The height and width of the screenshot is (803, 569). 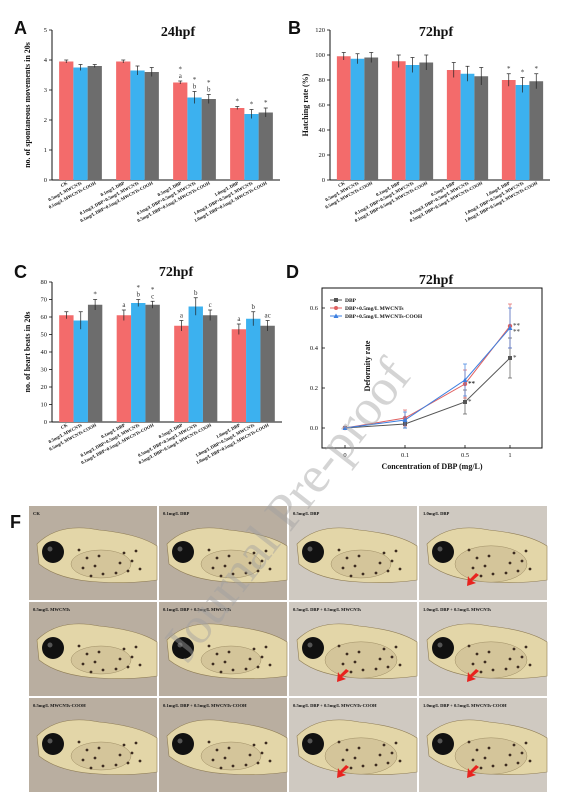 What do you see at coordinates (436, 280) in the screenshot?
I see `chart-title: 72hpf` at bounding box center [436, 280].